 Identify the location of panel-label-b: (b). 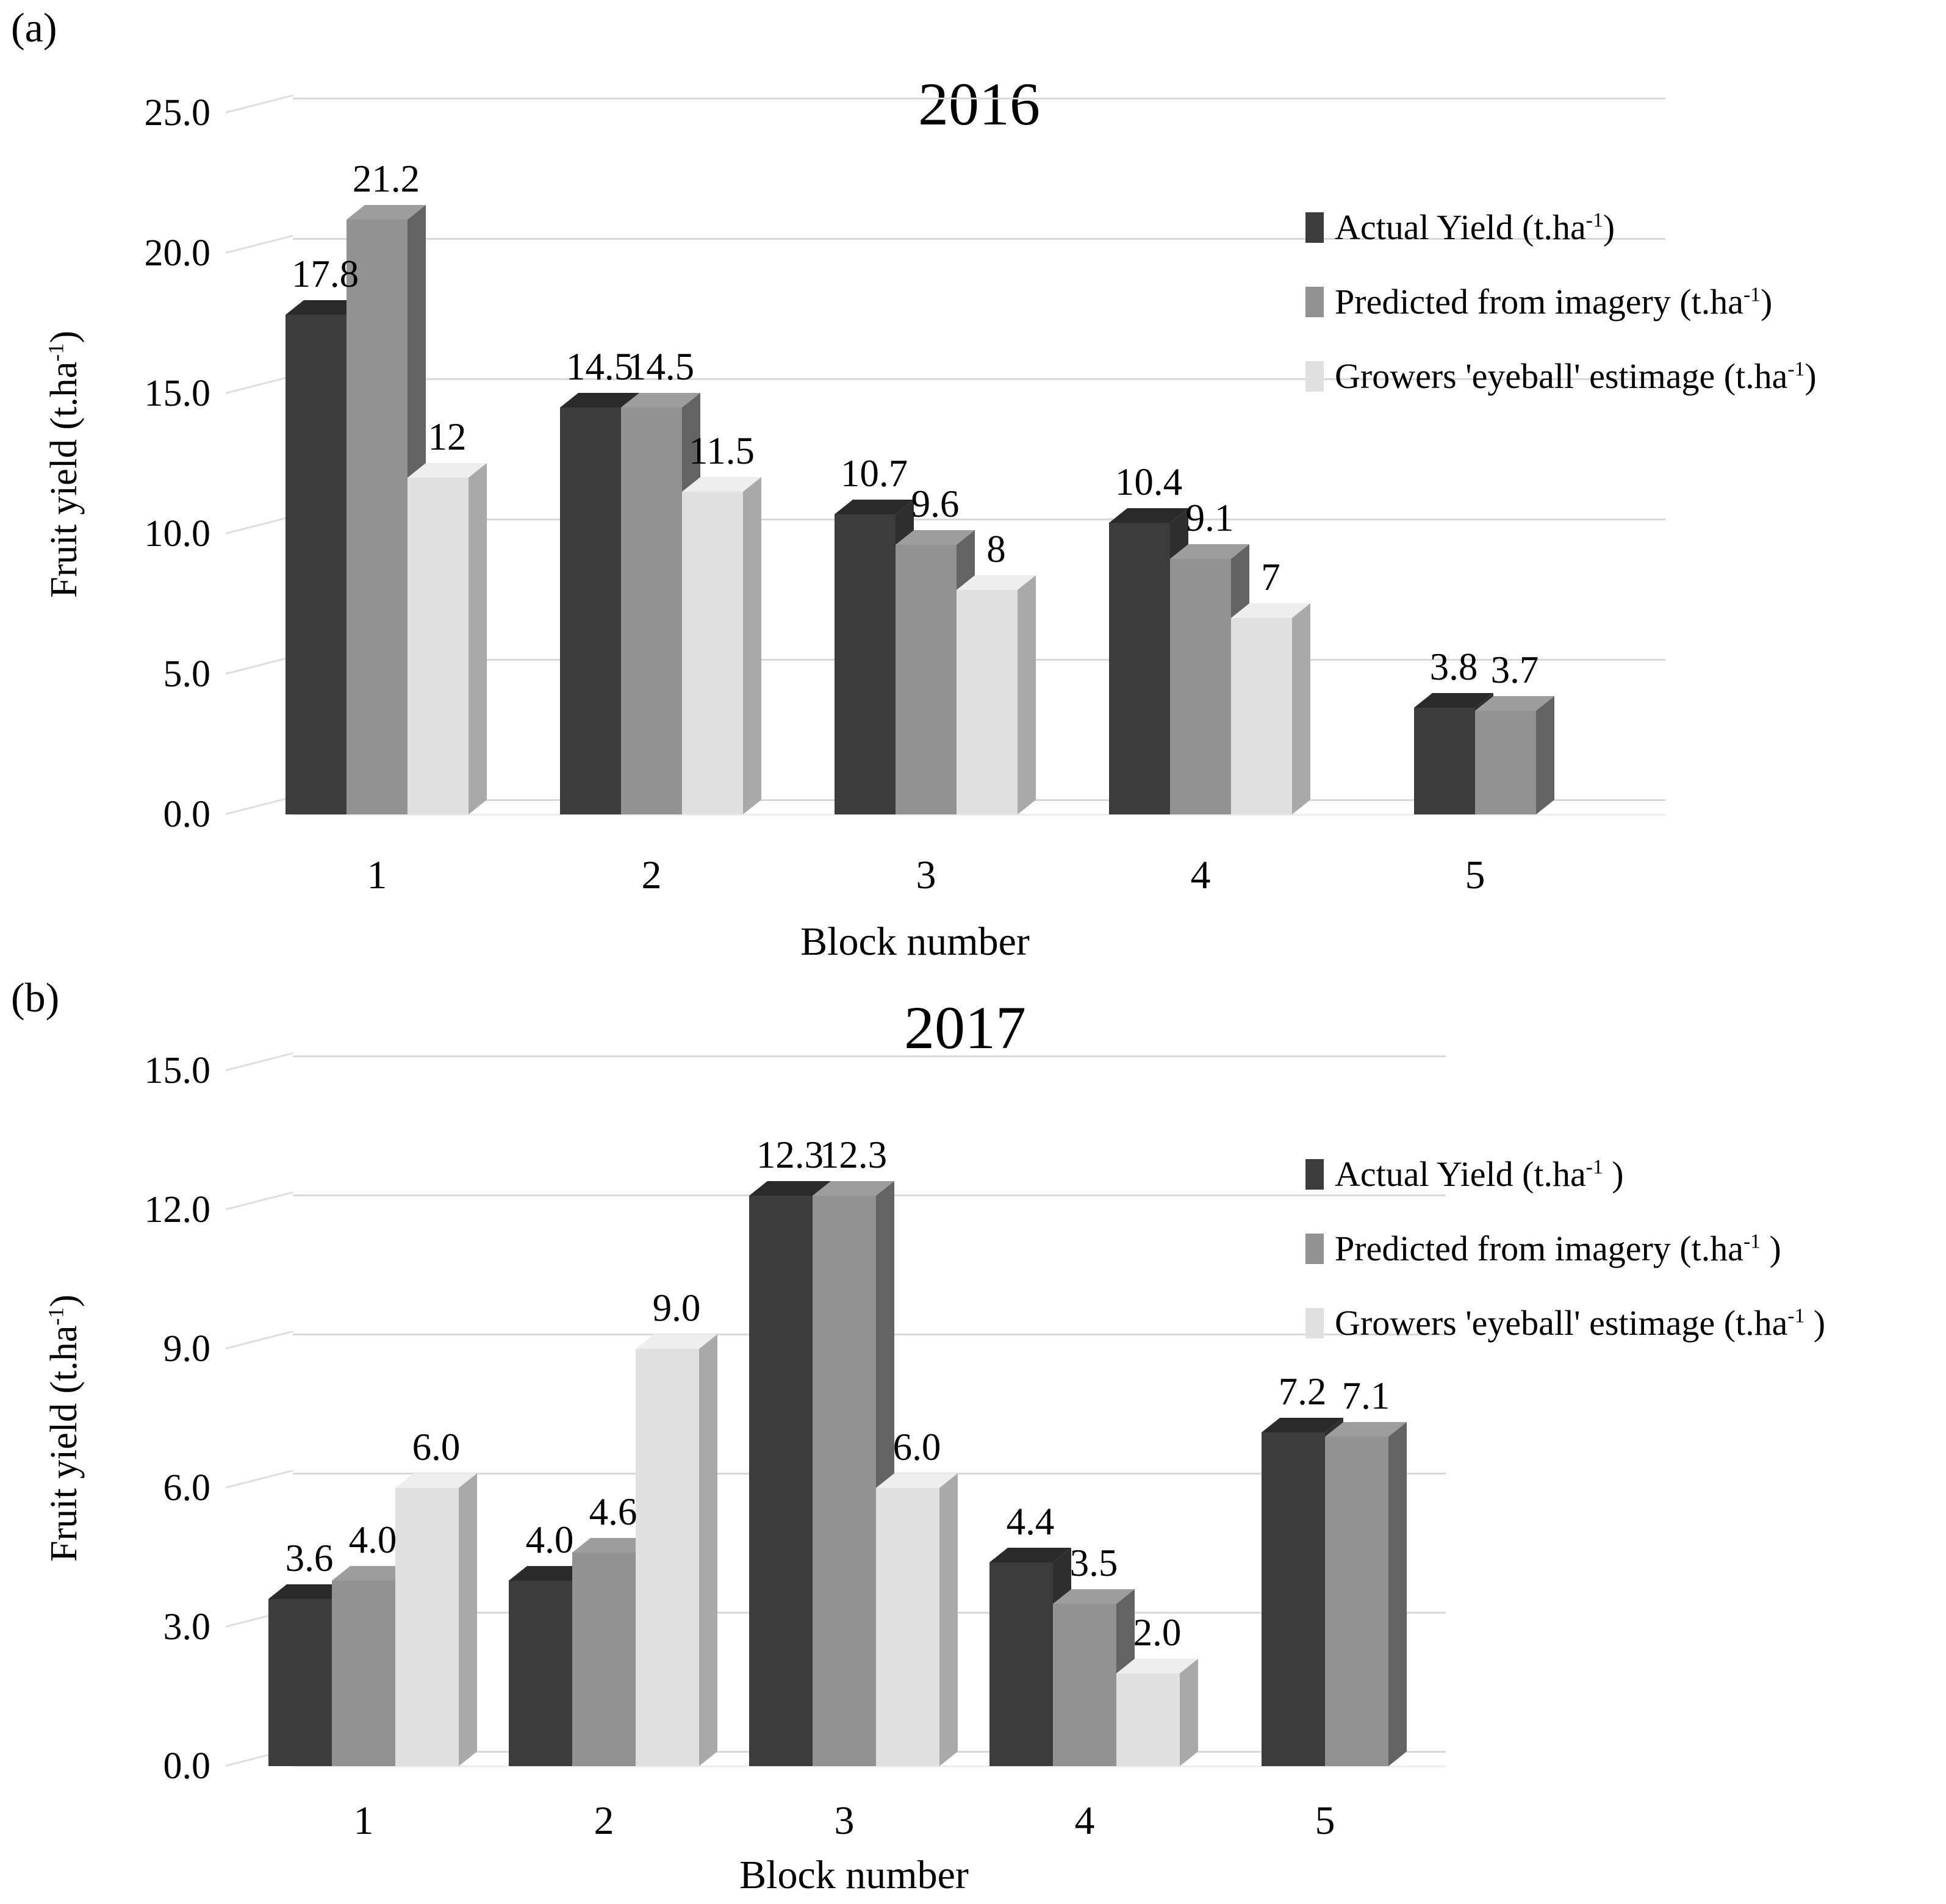
(35, 997).